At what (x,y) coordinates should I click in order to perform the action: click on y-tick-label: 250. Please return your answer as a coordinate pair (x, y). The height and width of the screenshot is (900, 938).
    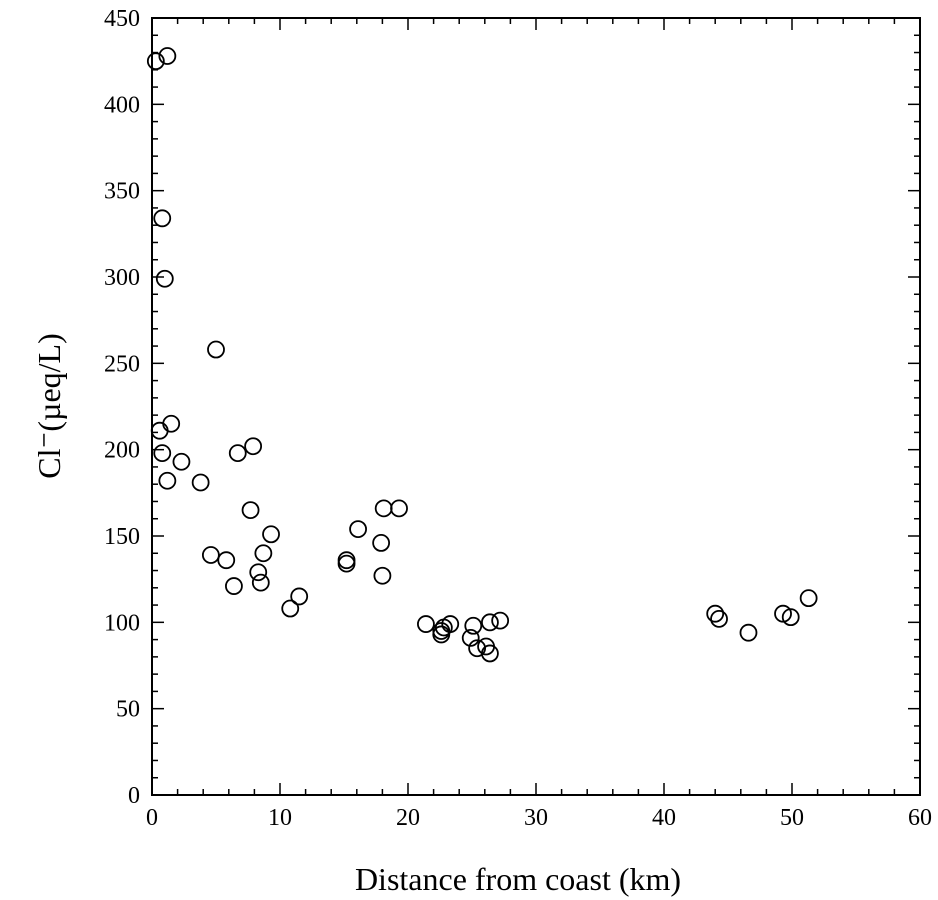
    Looking at the image, I should click on (122, 364).